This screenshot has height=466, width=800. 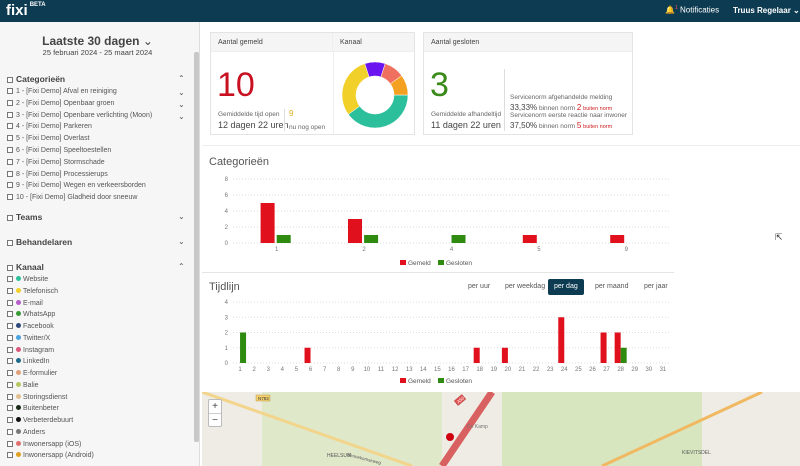 What do you see at coordinates (50, 455) in the screenshot?
I see `channel-filter-item: Inwonersapp (Android)` at bounding box center [50, 455].